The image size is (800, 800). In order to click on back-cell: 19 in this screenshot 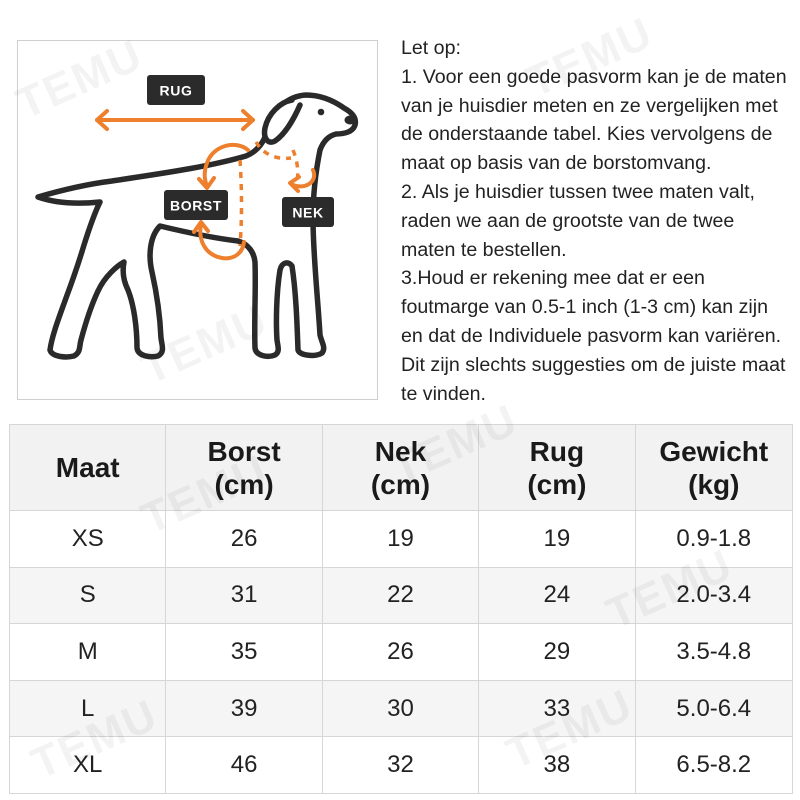, I will do `click(557, 539)`.